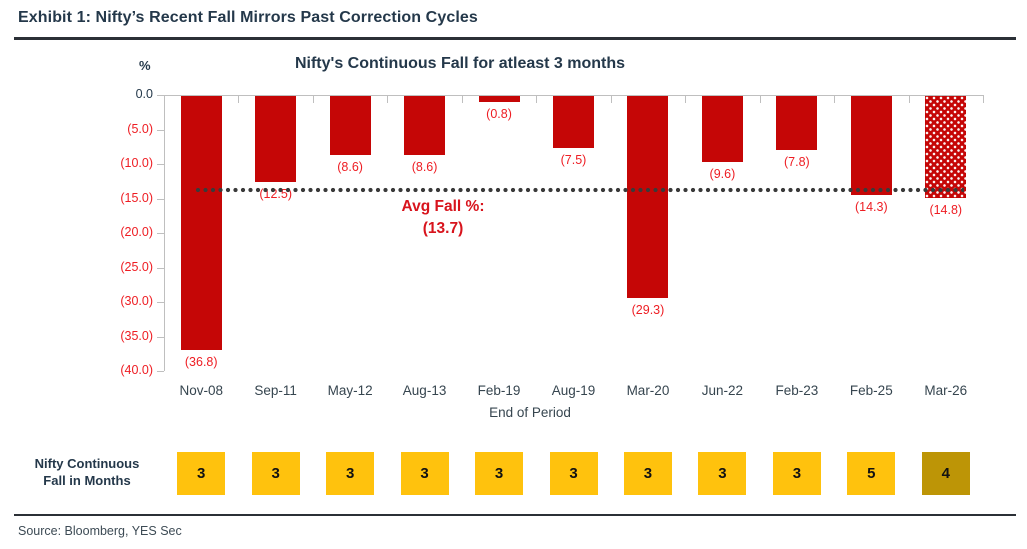 Image resolution: width=1027 pixels, height=549 pixels. I want to click on y-tick-label: (25.0), so click(136, 266).